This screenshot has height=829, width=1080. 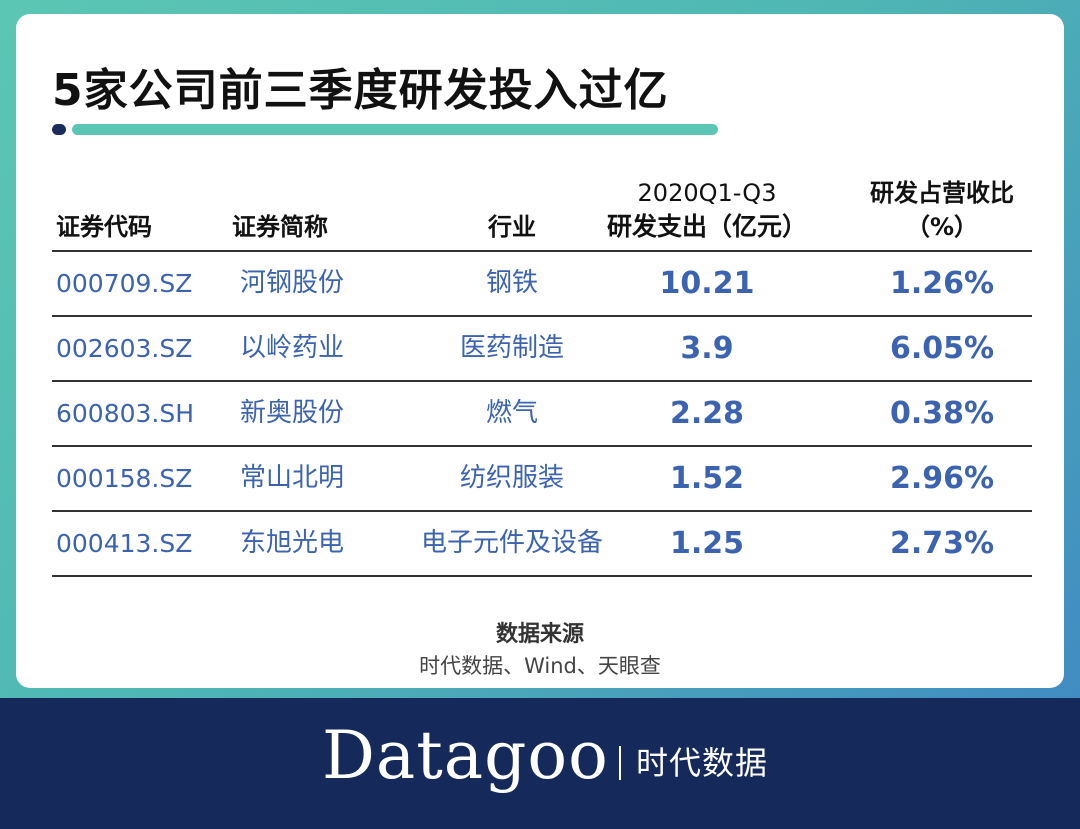 I want to click on cell-industry: 钢铁, so click(x=511, y=283).